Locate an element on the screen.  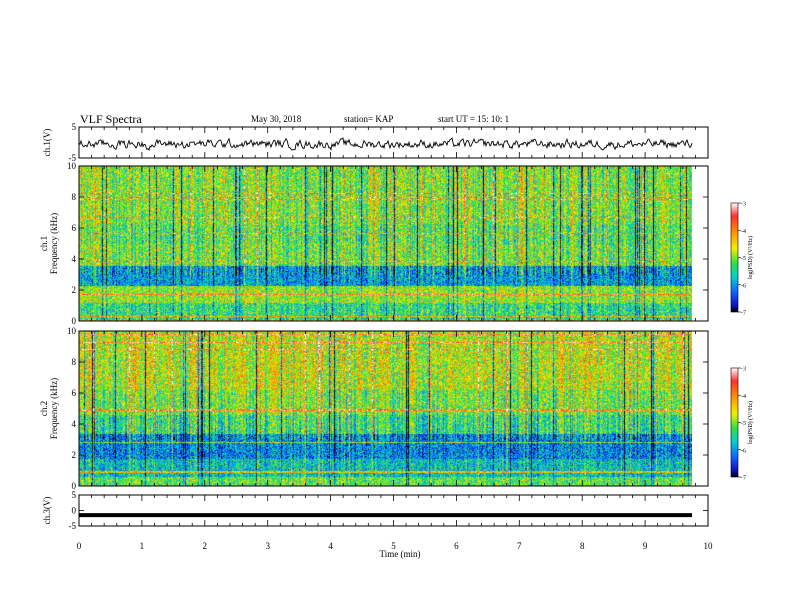
station-label: station= KAP is located at coordinates (369, 119).